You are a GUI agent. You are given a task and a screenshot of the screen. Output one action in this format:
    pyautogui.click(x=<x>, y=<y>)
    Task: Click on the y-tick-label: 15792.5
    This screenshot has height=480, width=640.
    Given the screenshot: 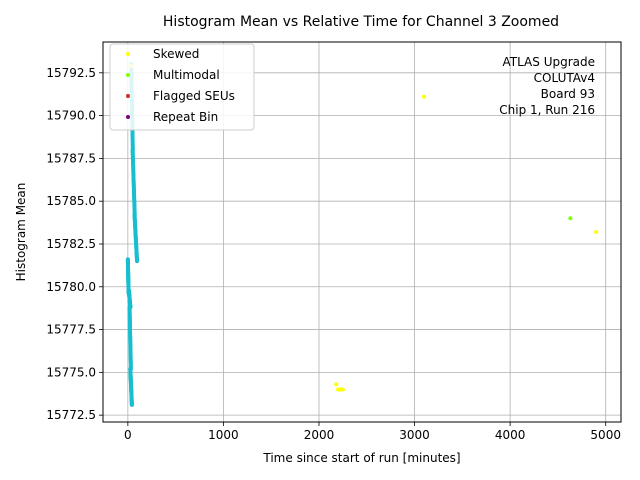 What is the action you would take?
    pyautogui.click(x=71, y=73)
    